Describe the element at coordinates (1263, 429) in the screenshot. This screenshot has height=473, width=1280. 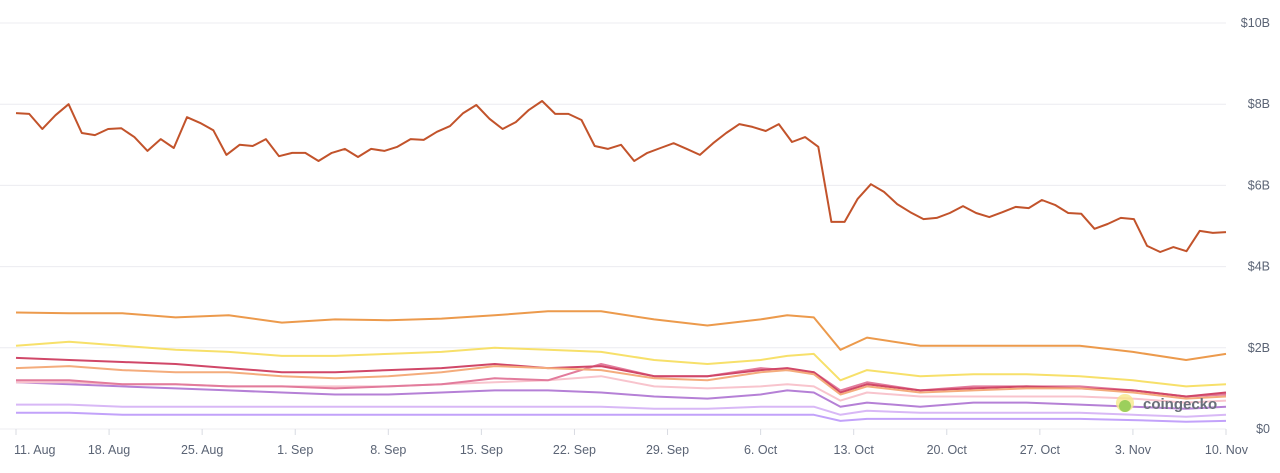
I see `y-tick-label: $0` at that location.